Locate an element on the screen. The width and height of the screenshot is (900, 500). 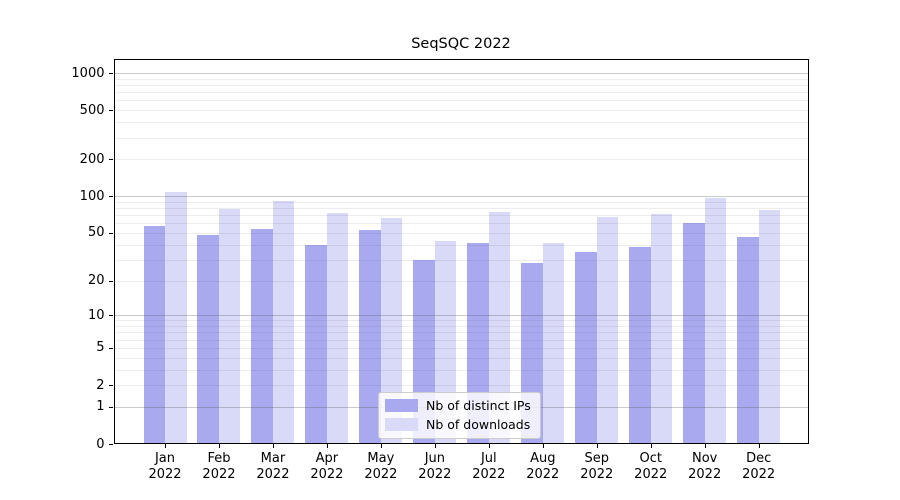
bar-downloads-feb is located at coordinates (229, 326).